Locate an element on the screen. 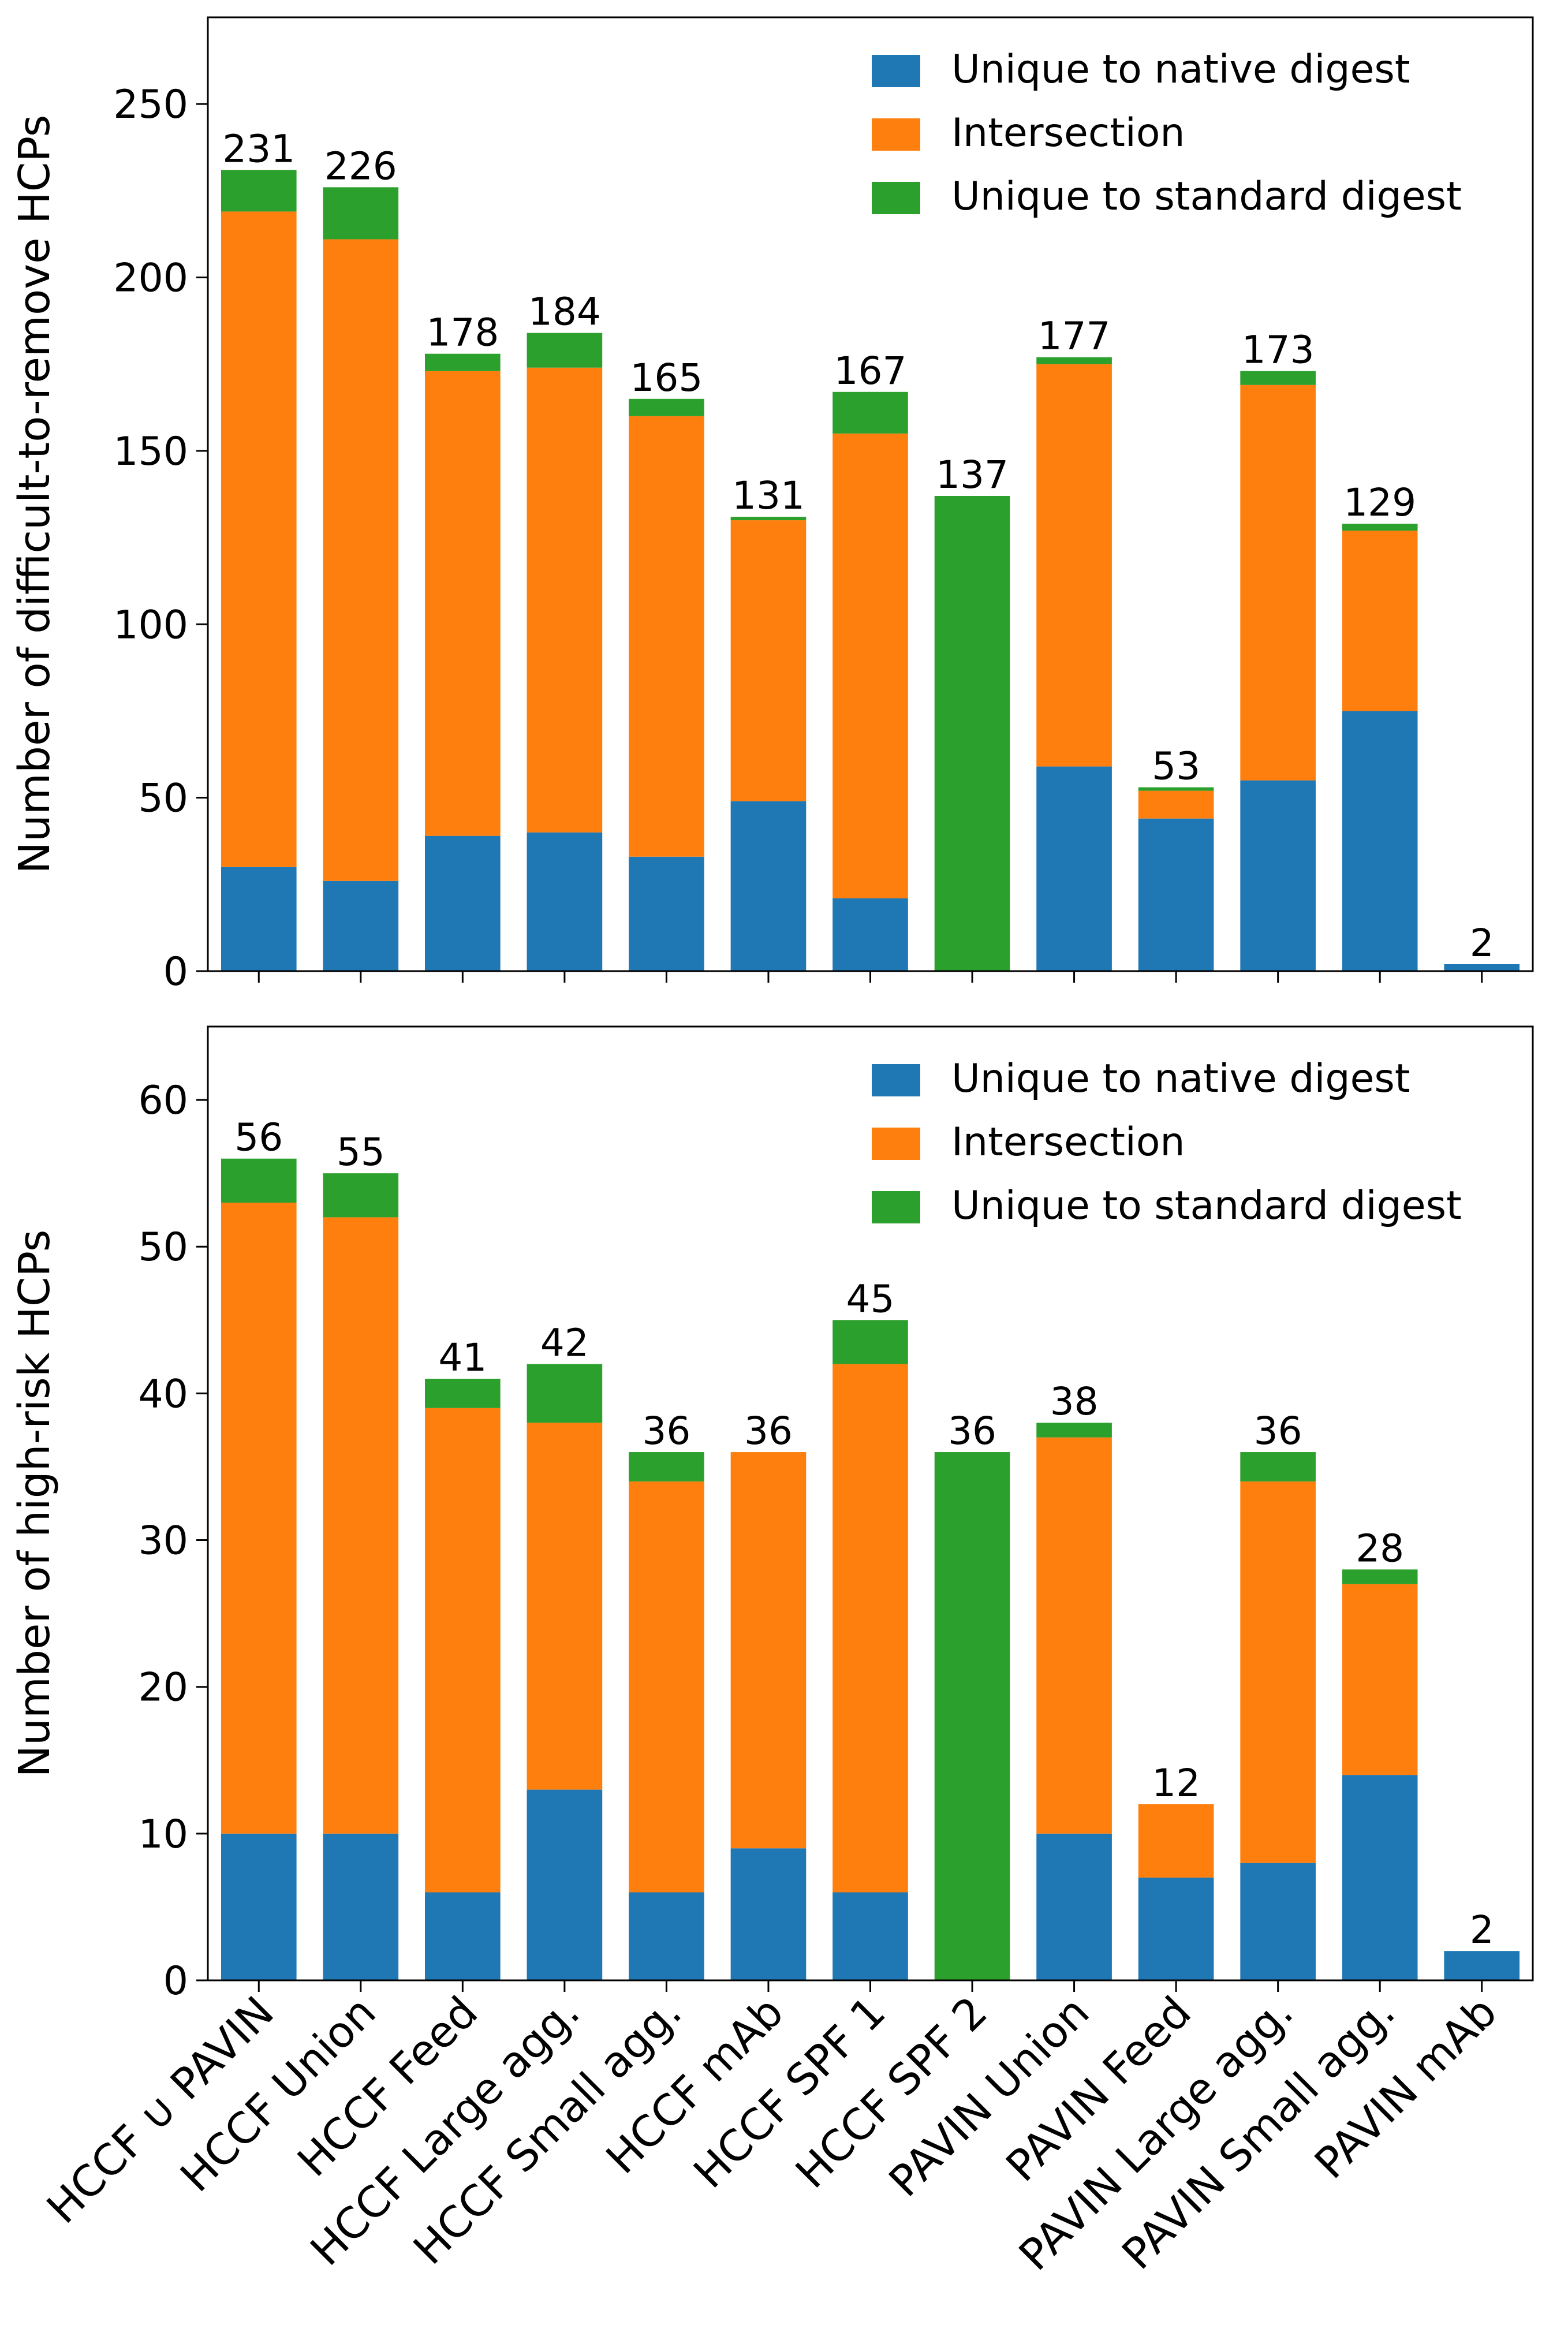  bar-total-label: 131 is located at coordinates (768, 495).